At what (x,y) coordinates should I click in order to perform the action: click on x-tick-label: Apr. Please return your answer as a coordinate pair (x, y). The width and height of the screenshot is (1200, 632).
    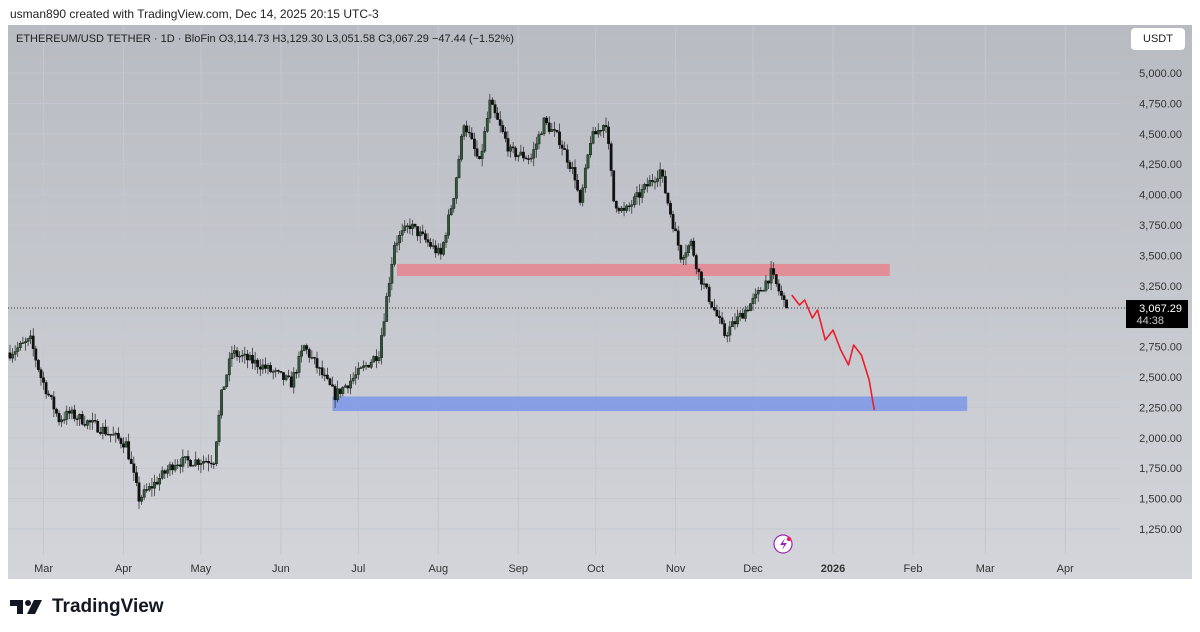
    Looking at the image, I should click on (123, 569).